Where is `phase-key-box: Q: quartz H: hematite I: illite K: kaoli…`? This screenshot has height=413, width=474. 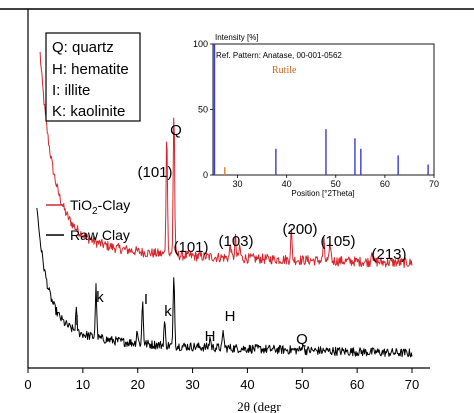 phase-key-box: Q: quartz H: hematite I: illite K: kaoli… is located at coordinates (93, 77).